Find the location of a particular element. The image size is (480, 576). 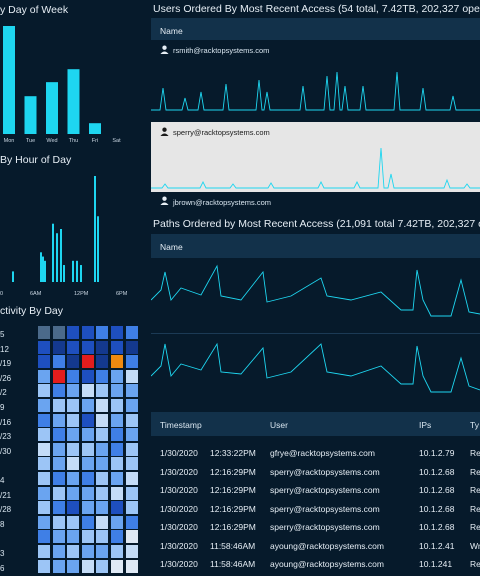

user-row-sperry: sperry@racktopsystems.com is located at coordinates (315, 157).